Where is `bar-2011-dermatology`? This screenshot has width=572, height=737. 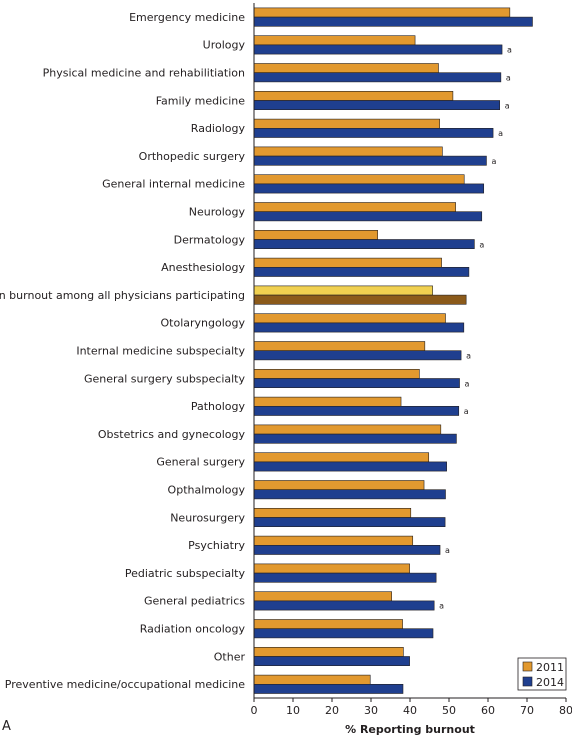
bar-2011-dermatology is located at coordinates (315, 235).